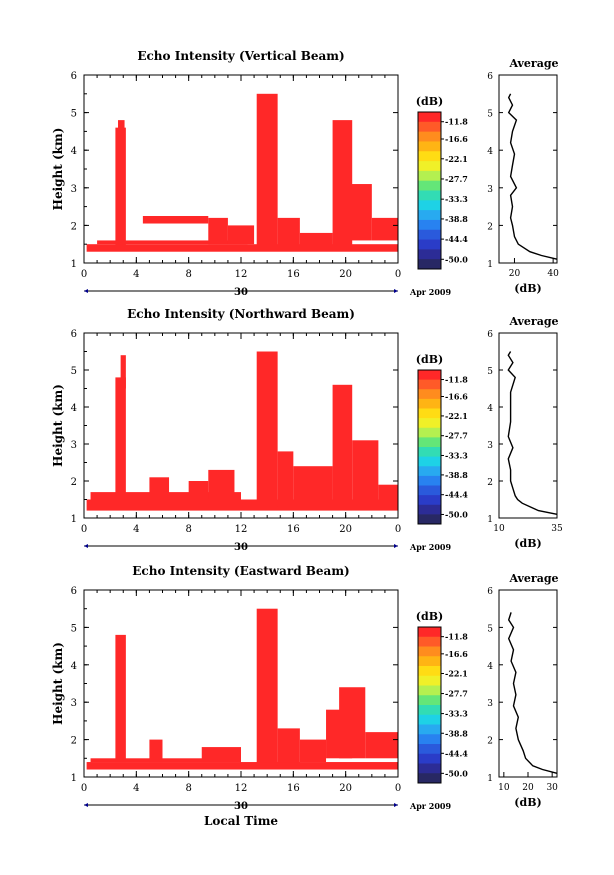  Describe the element at coordinates (456, 396) in the screenshot. I see `colorbar-tick-label: -16.6` at that location.